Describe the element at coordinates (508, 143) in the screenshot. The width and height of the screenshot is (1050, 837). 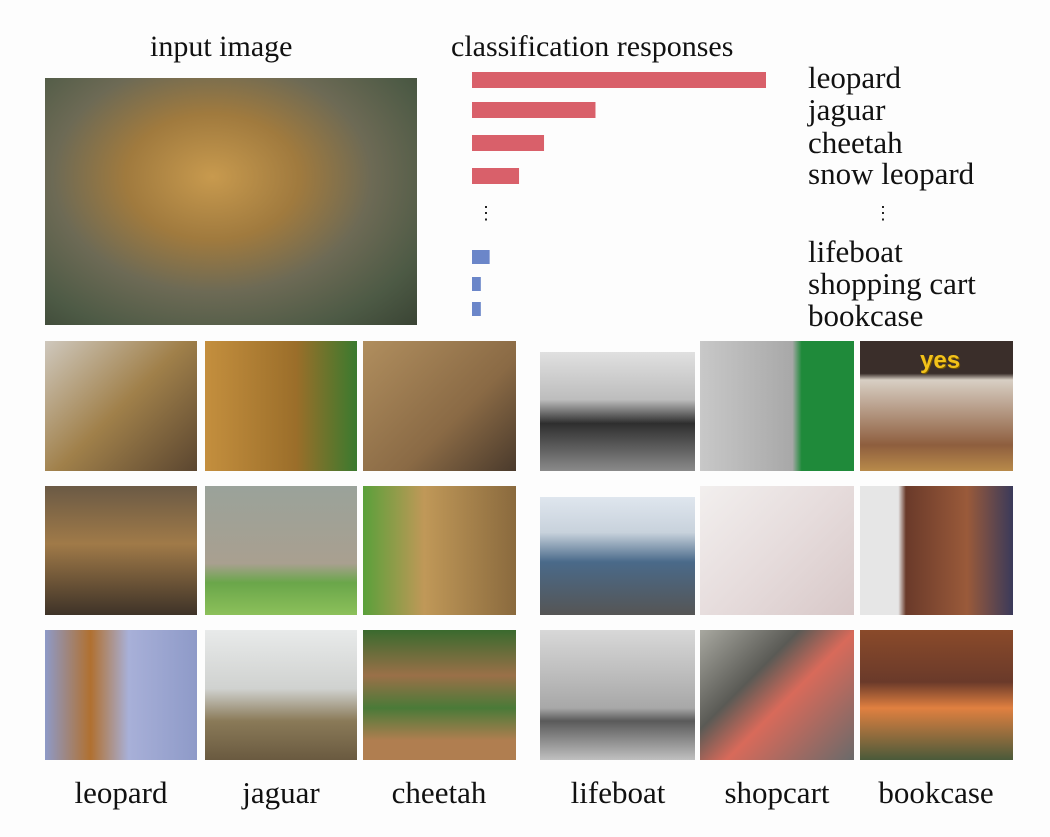
I see `bar-cheetah` at that location.